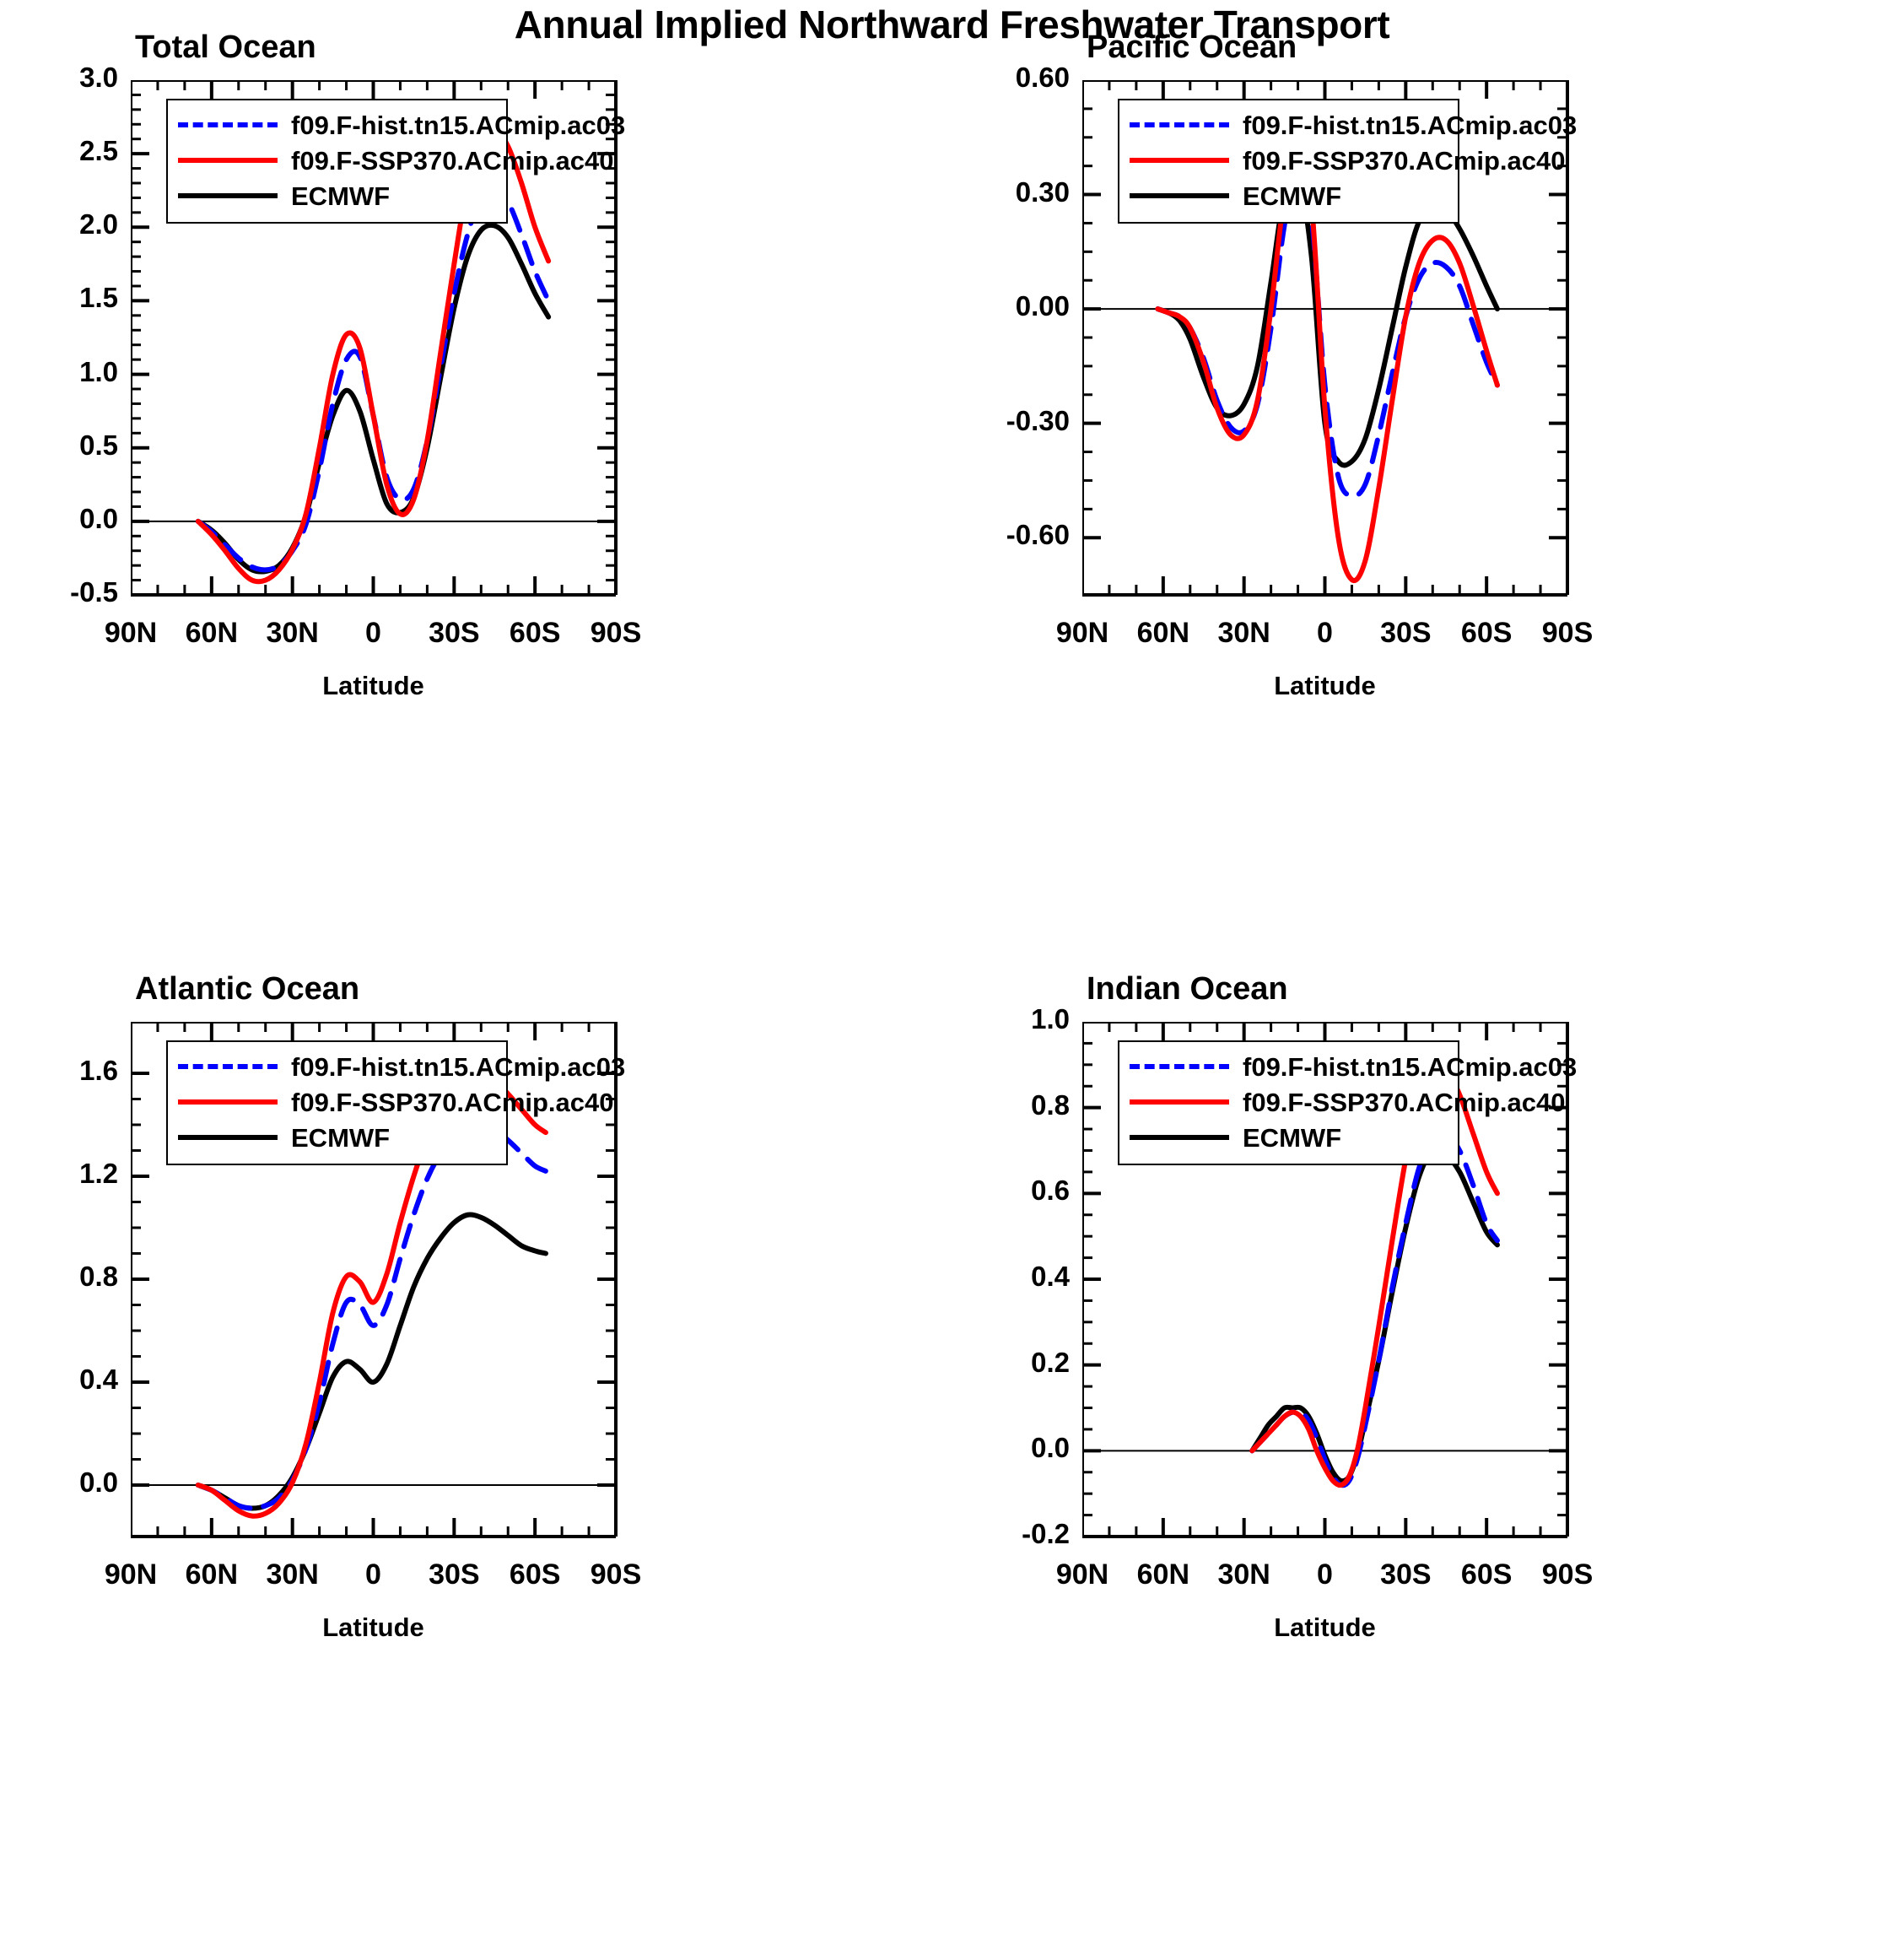  What do you see at coordinates (1050, 1018) in the screenshot?
I see `y-axis-tick-label: 1.0` at bounding box center [1050, 1018].